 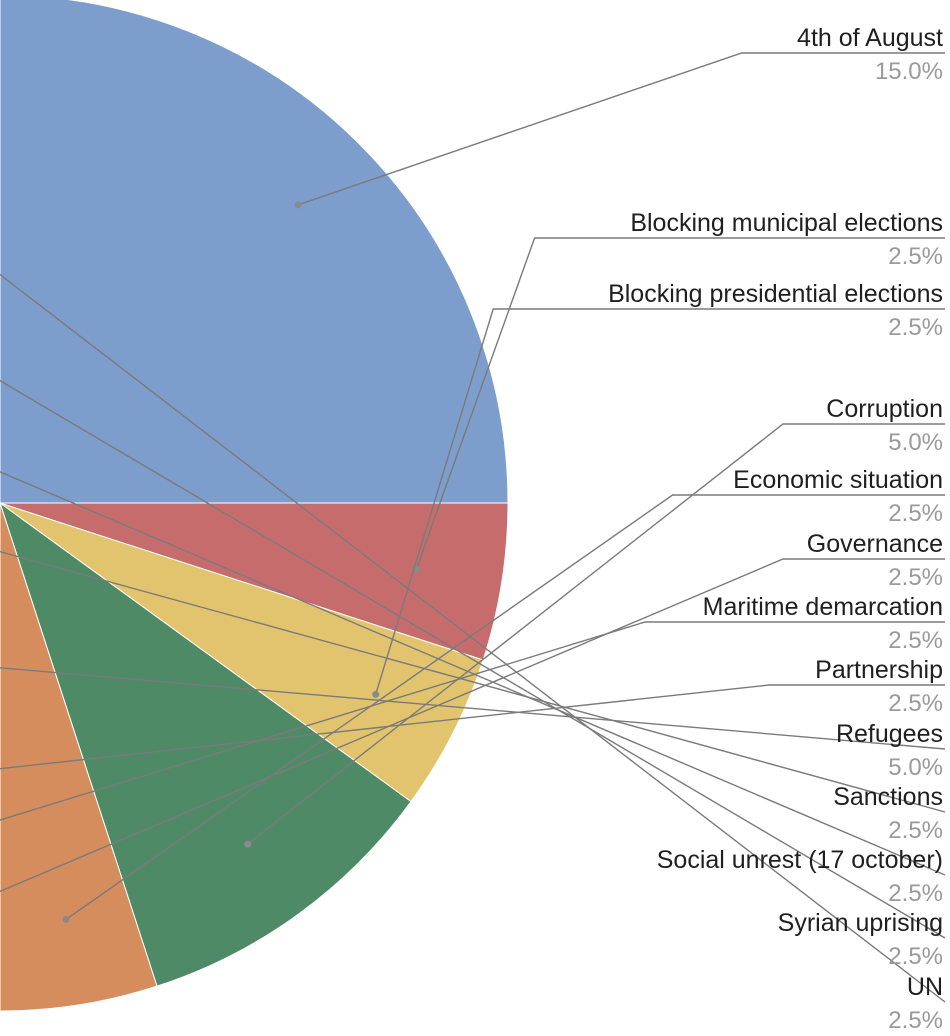 What do you see at coordinates (915, 767) in the screenshot?
I see `slice-percent-9: 5.0%` at bounding box center [915, 767].